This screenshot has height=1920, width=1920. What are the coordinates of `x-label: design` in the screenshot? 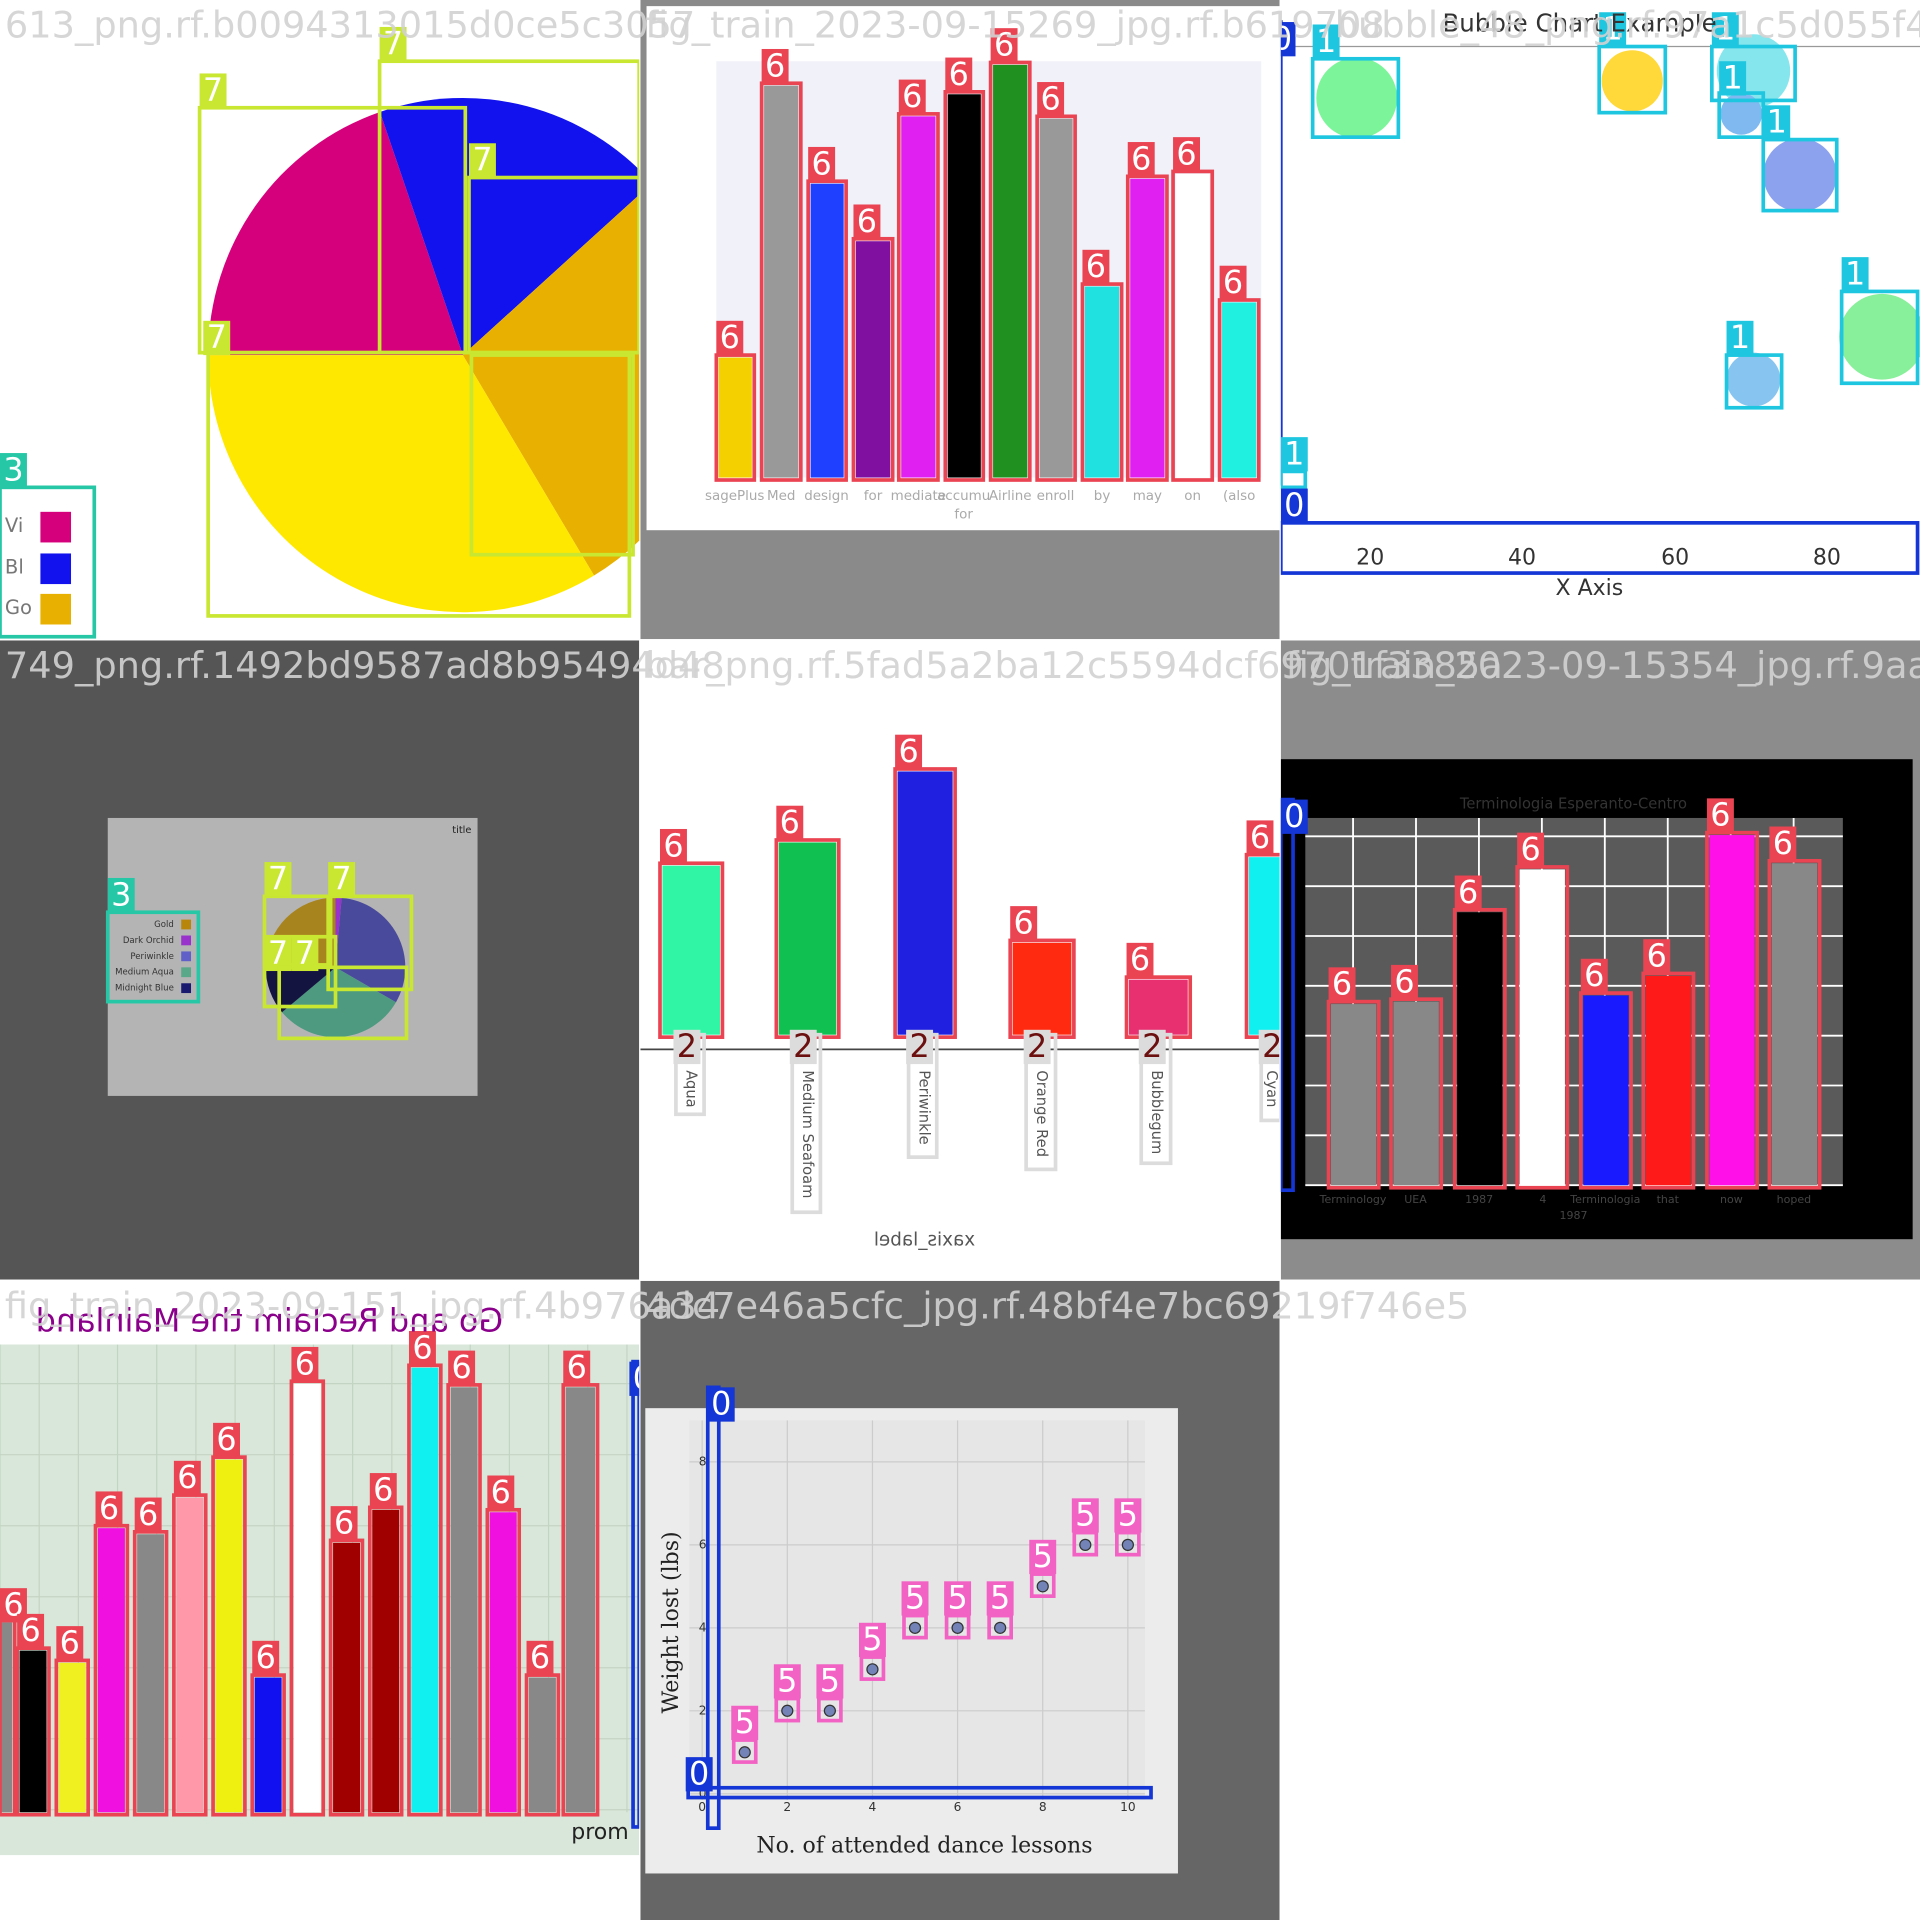 It's located at (826, 496).